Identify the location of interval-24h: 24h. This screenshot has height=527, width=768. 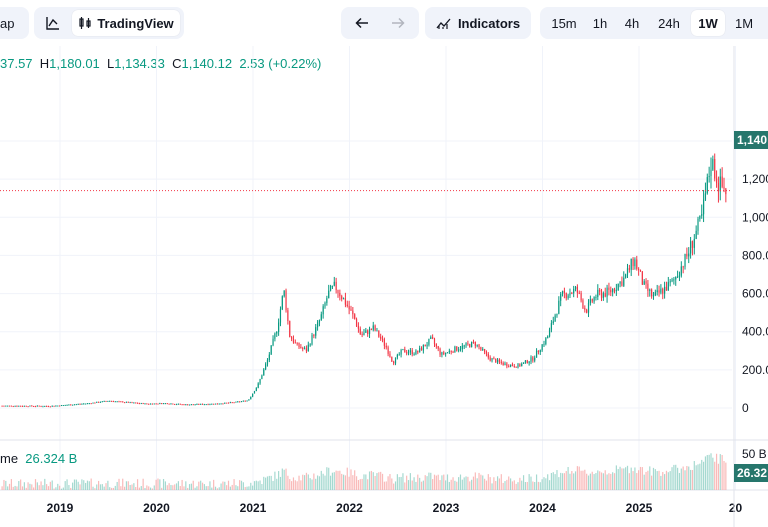
(669, 23).